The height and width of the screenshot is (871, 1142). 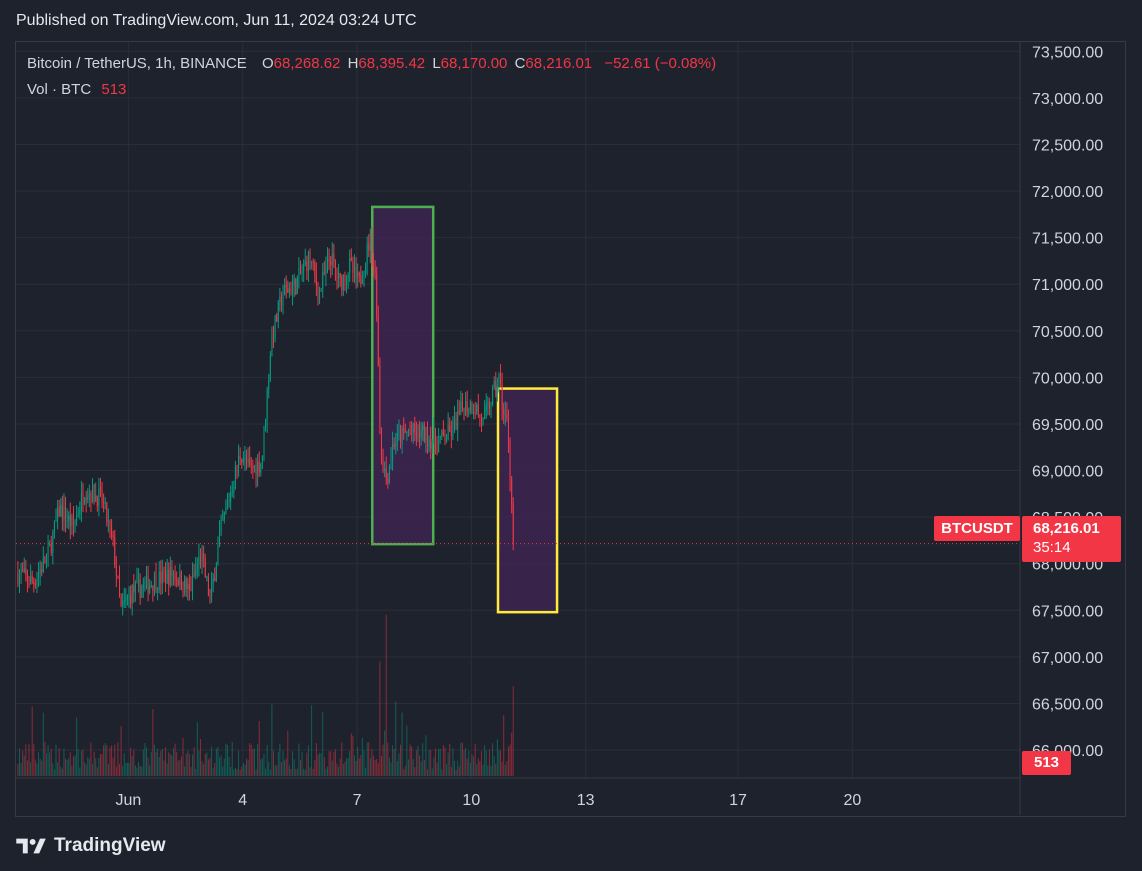 I want to click on symbol-title: Bitcoin / TetherUS, 1h, BINANCE, so click(x=137, y=63).